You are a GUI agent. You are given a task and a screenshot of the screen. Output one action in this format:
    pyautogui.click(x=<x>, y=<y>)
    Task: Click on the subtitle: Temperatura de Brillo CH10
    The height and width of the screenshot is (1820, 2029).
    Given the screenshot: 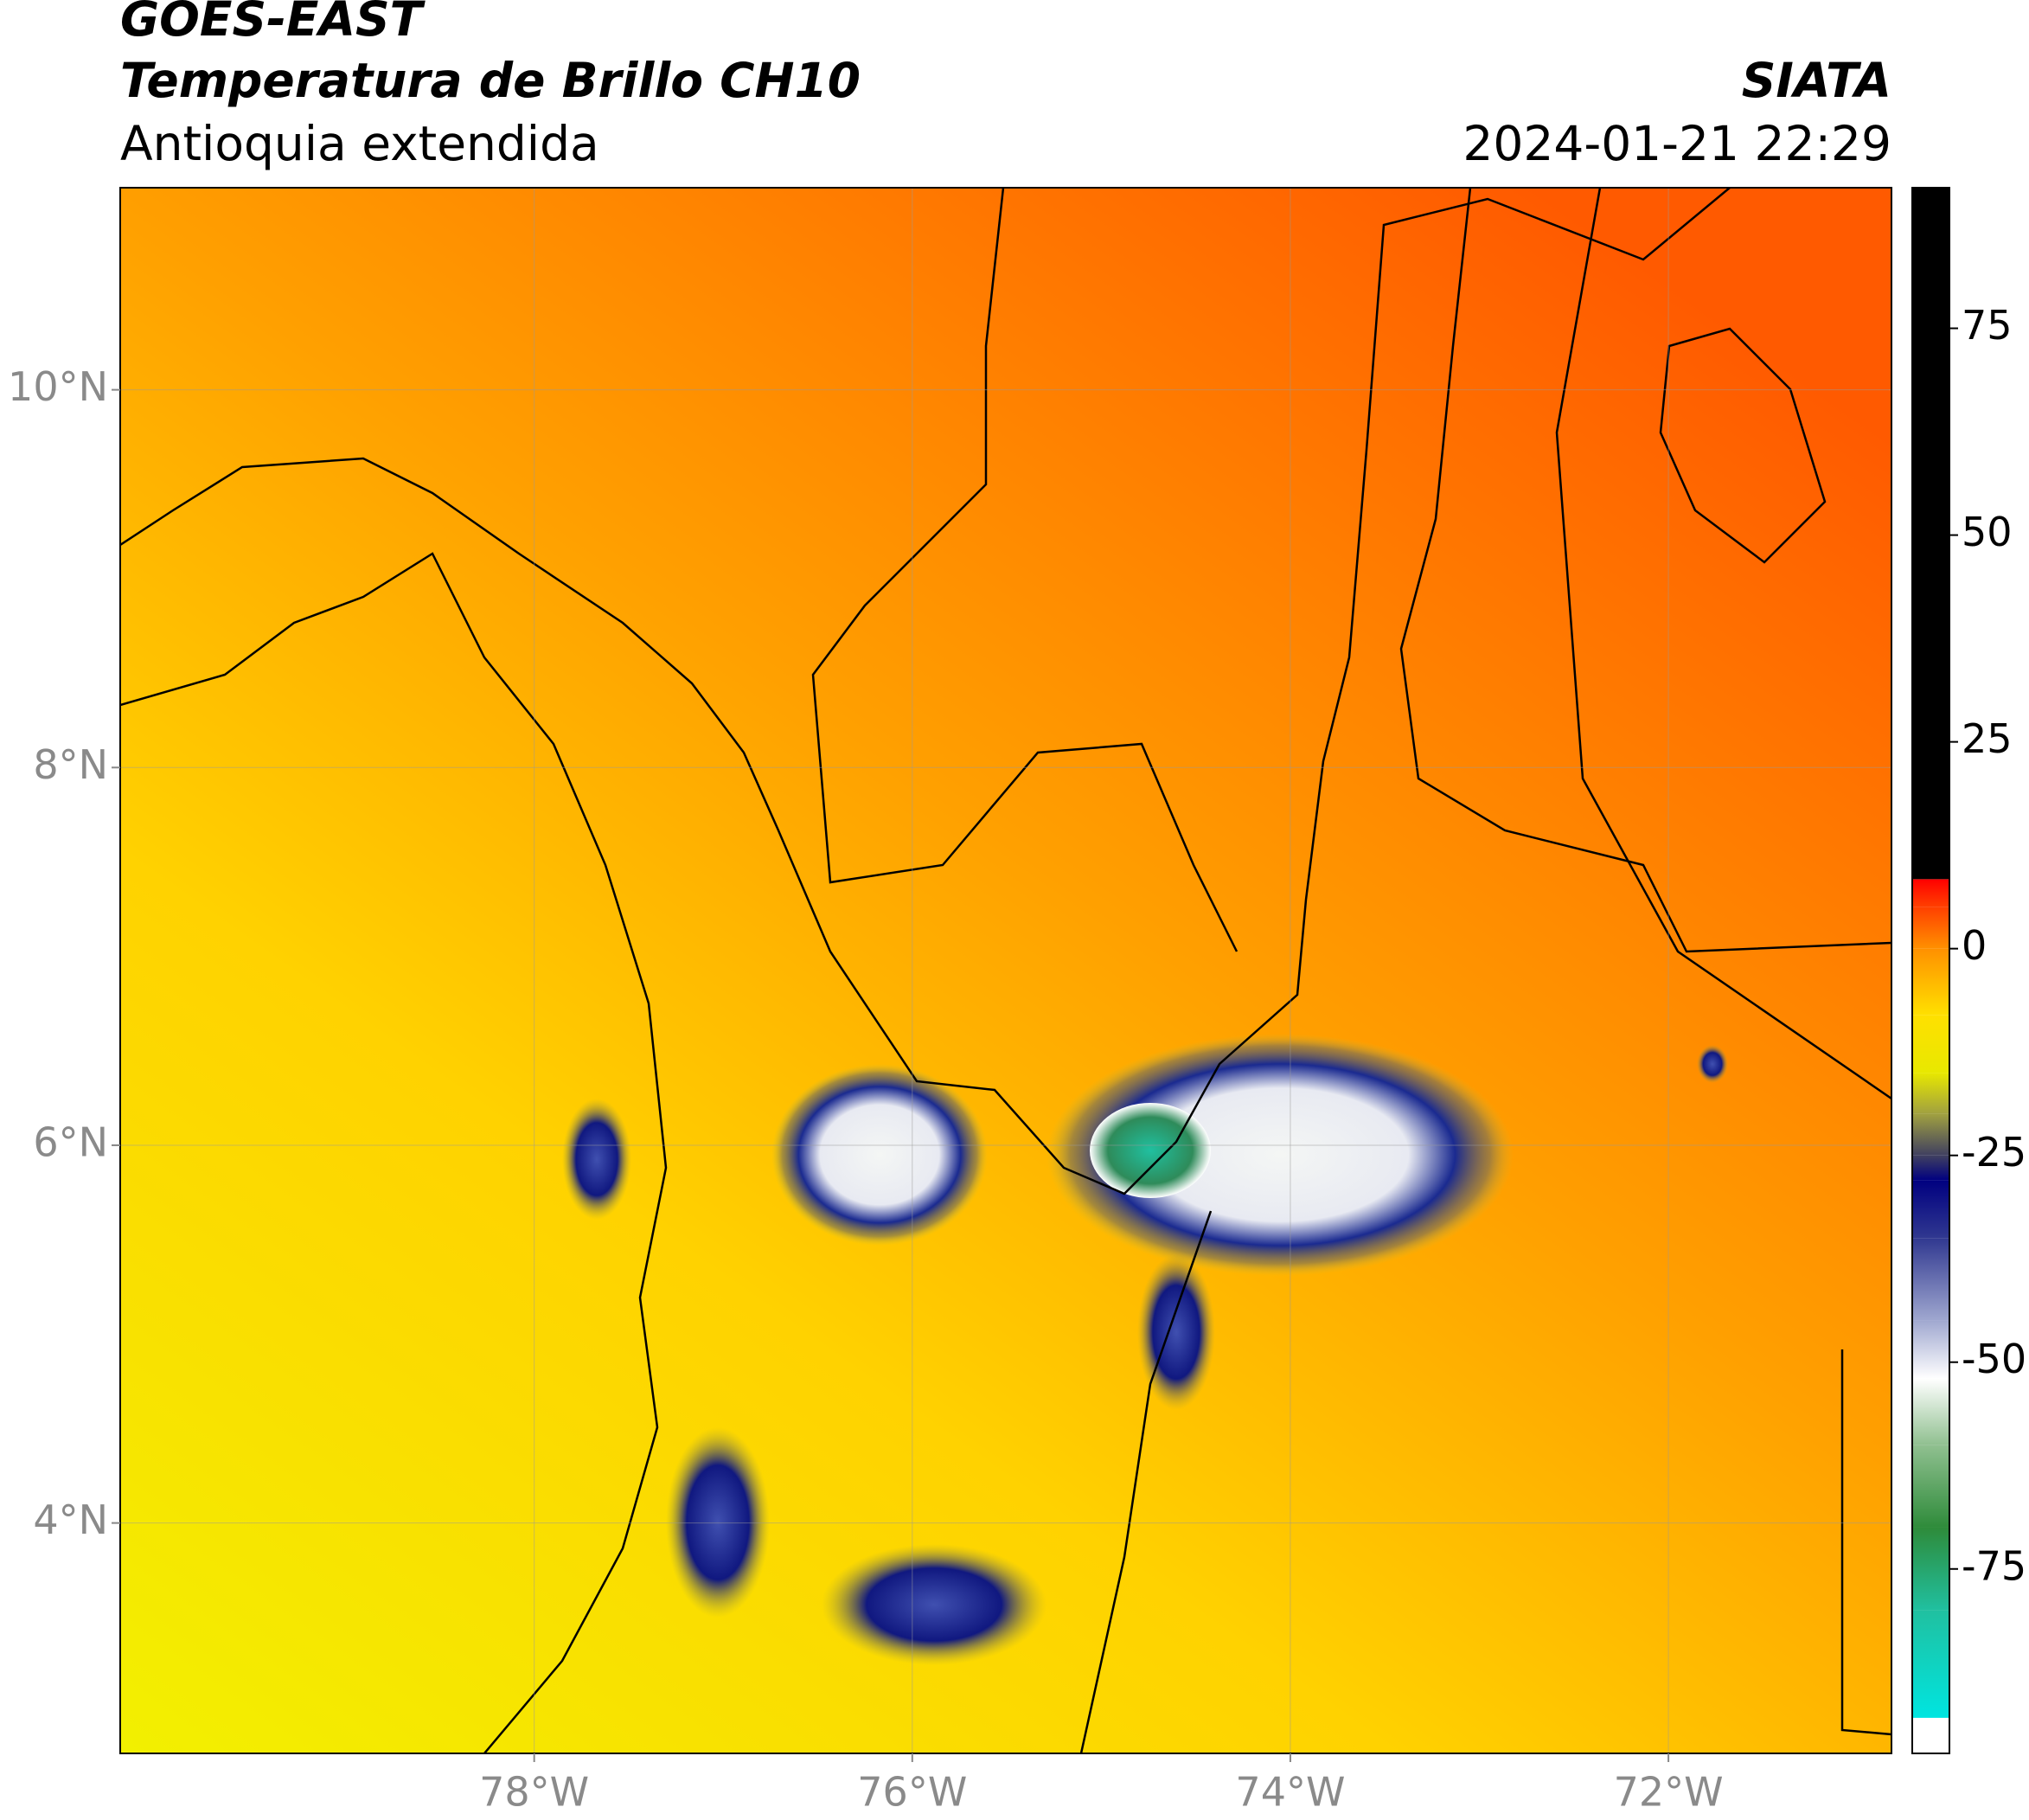 What is the action you would take?
    pyautogui.click(x=490, y=80)
    